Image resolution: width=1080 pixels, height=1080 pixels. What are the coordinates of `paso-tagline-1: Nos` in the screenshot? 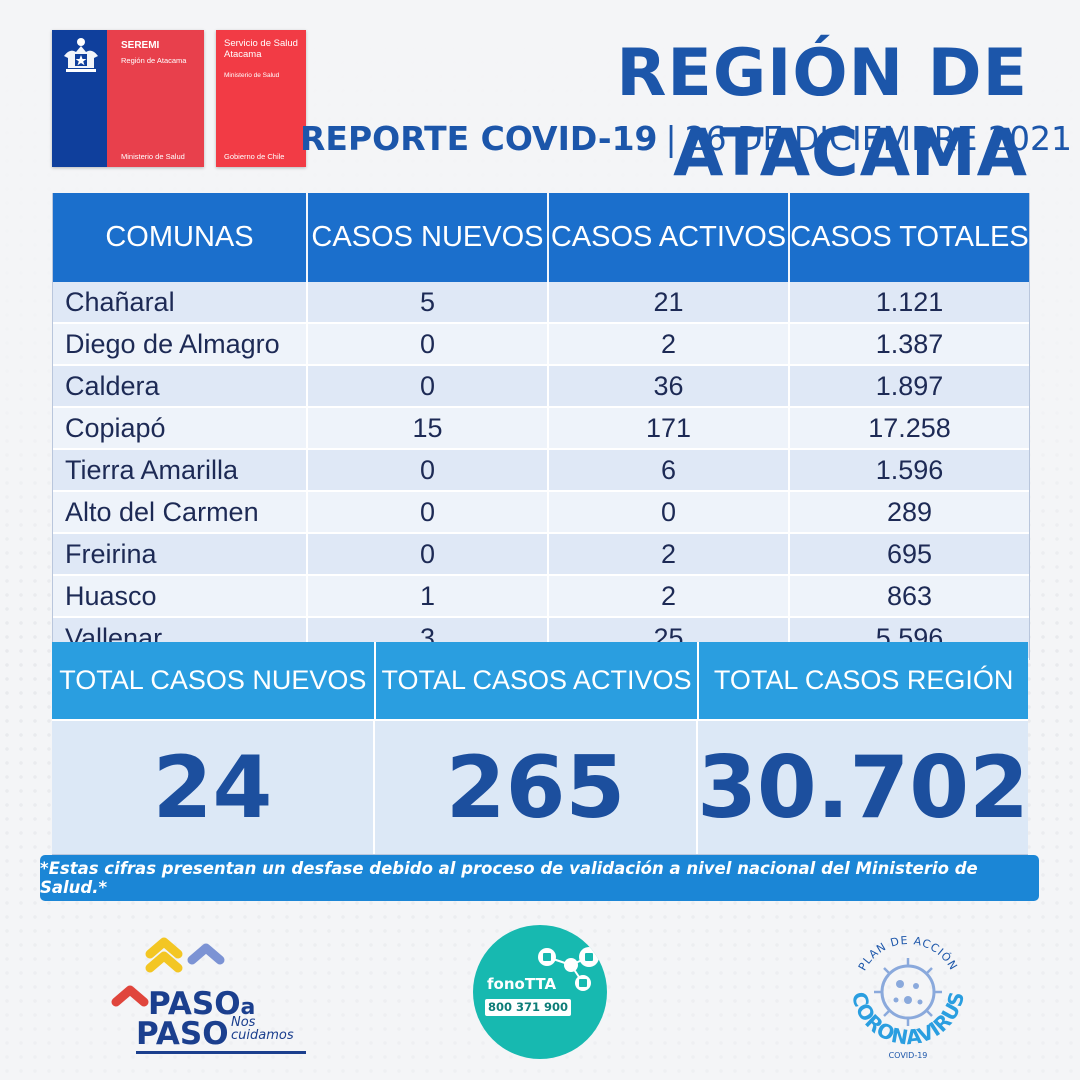 It's located at (243, 1022).